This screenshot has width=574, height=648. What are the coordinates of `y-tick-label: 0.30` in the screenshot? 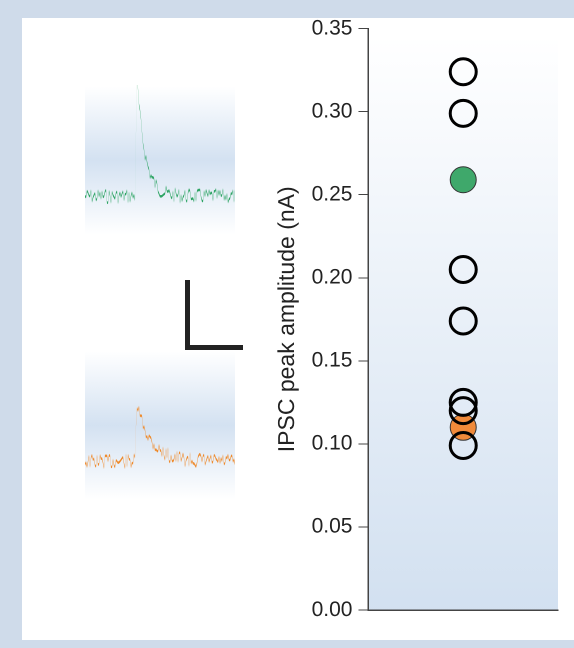 It's located at (332, 110).